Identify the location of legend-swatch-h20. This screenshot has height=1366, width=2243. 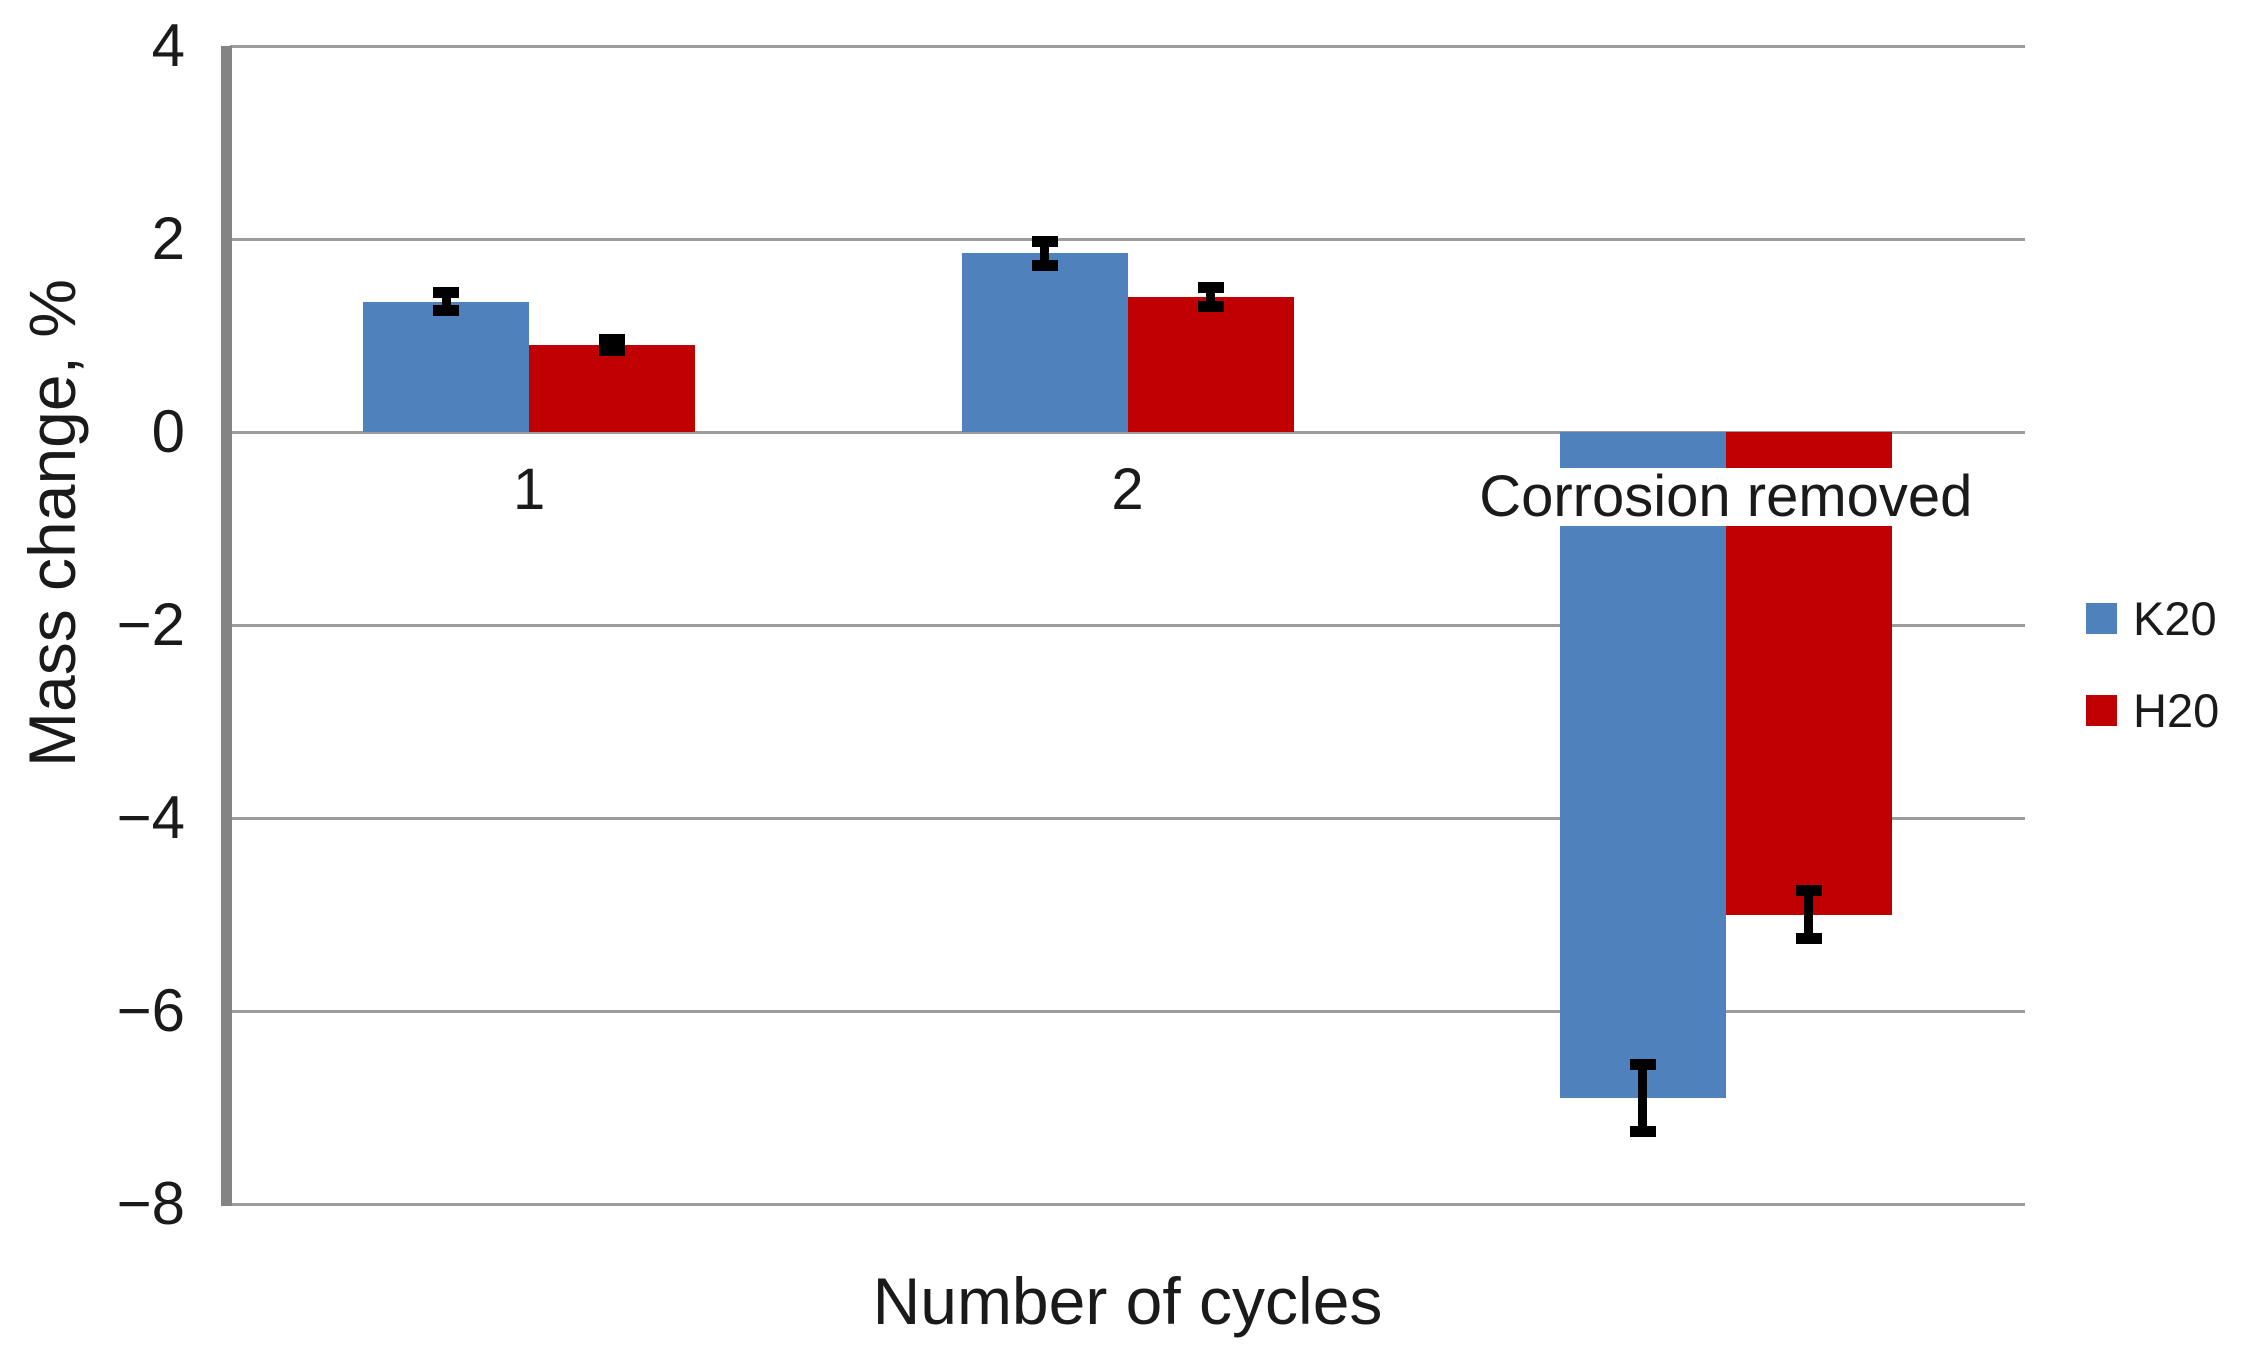
(2101, 710).